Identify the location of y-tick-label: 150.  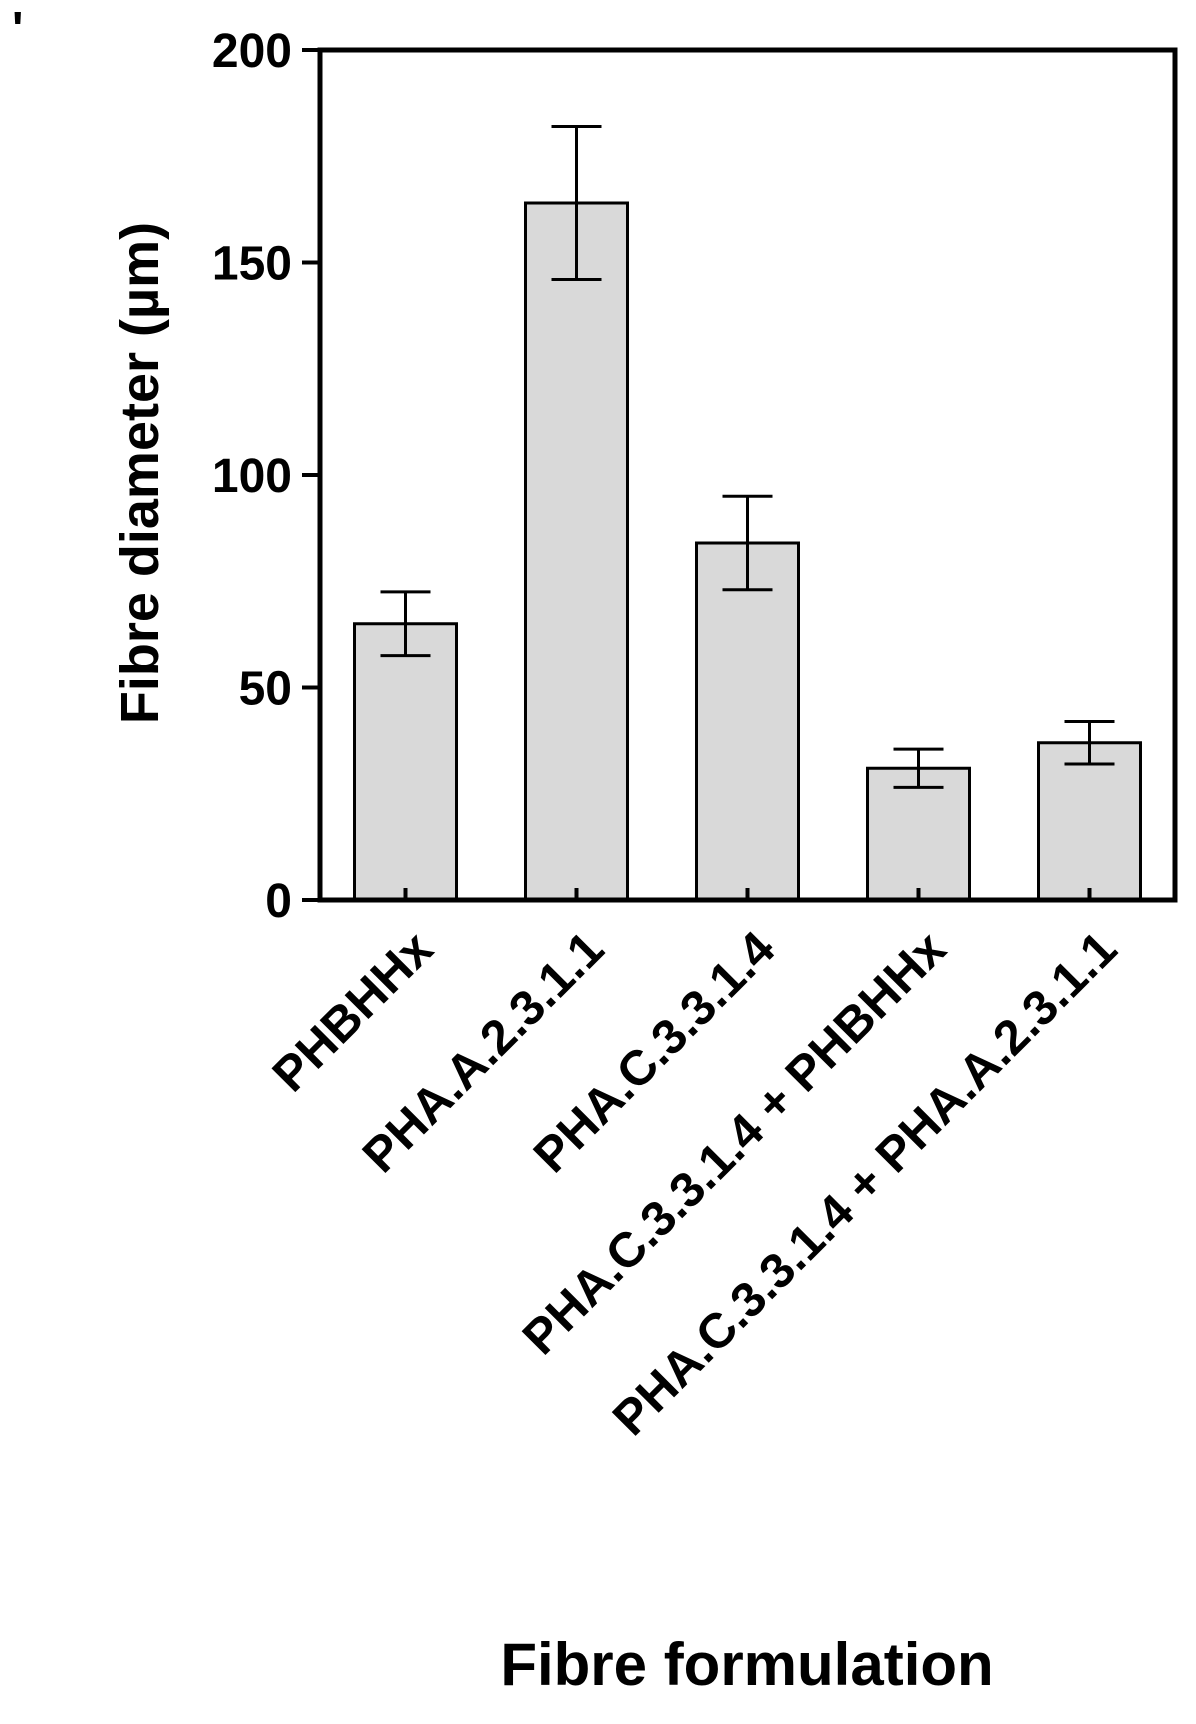
(252, 264).